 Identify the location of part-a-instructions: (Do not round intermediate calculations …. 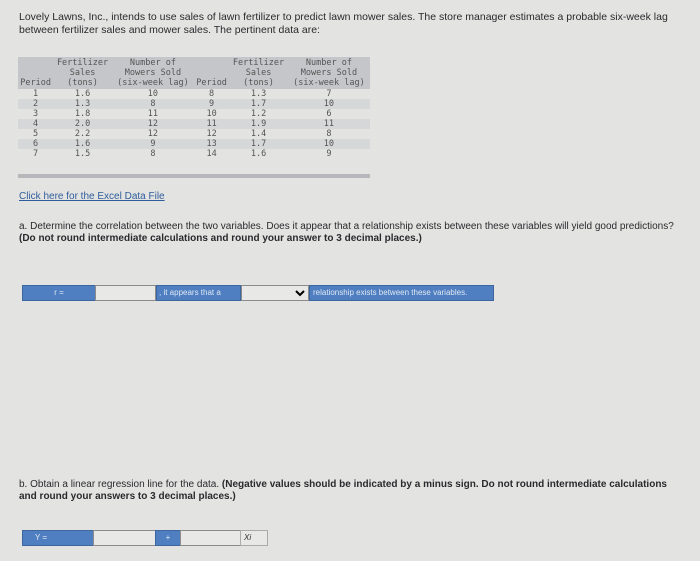
(220, 238).